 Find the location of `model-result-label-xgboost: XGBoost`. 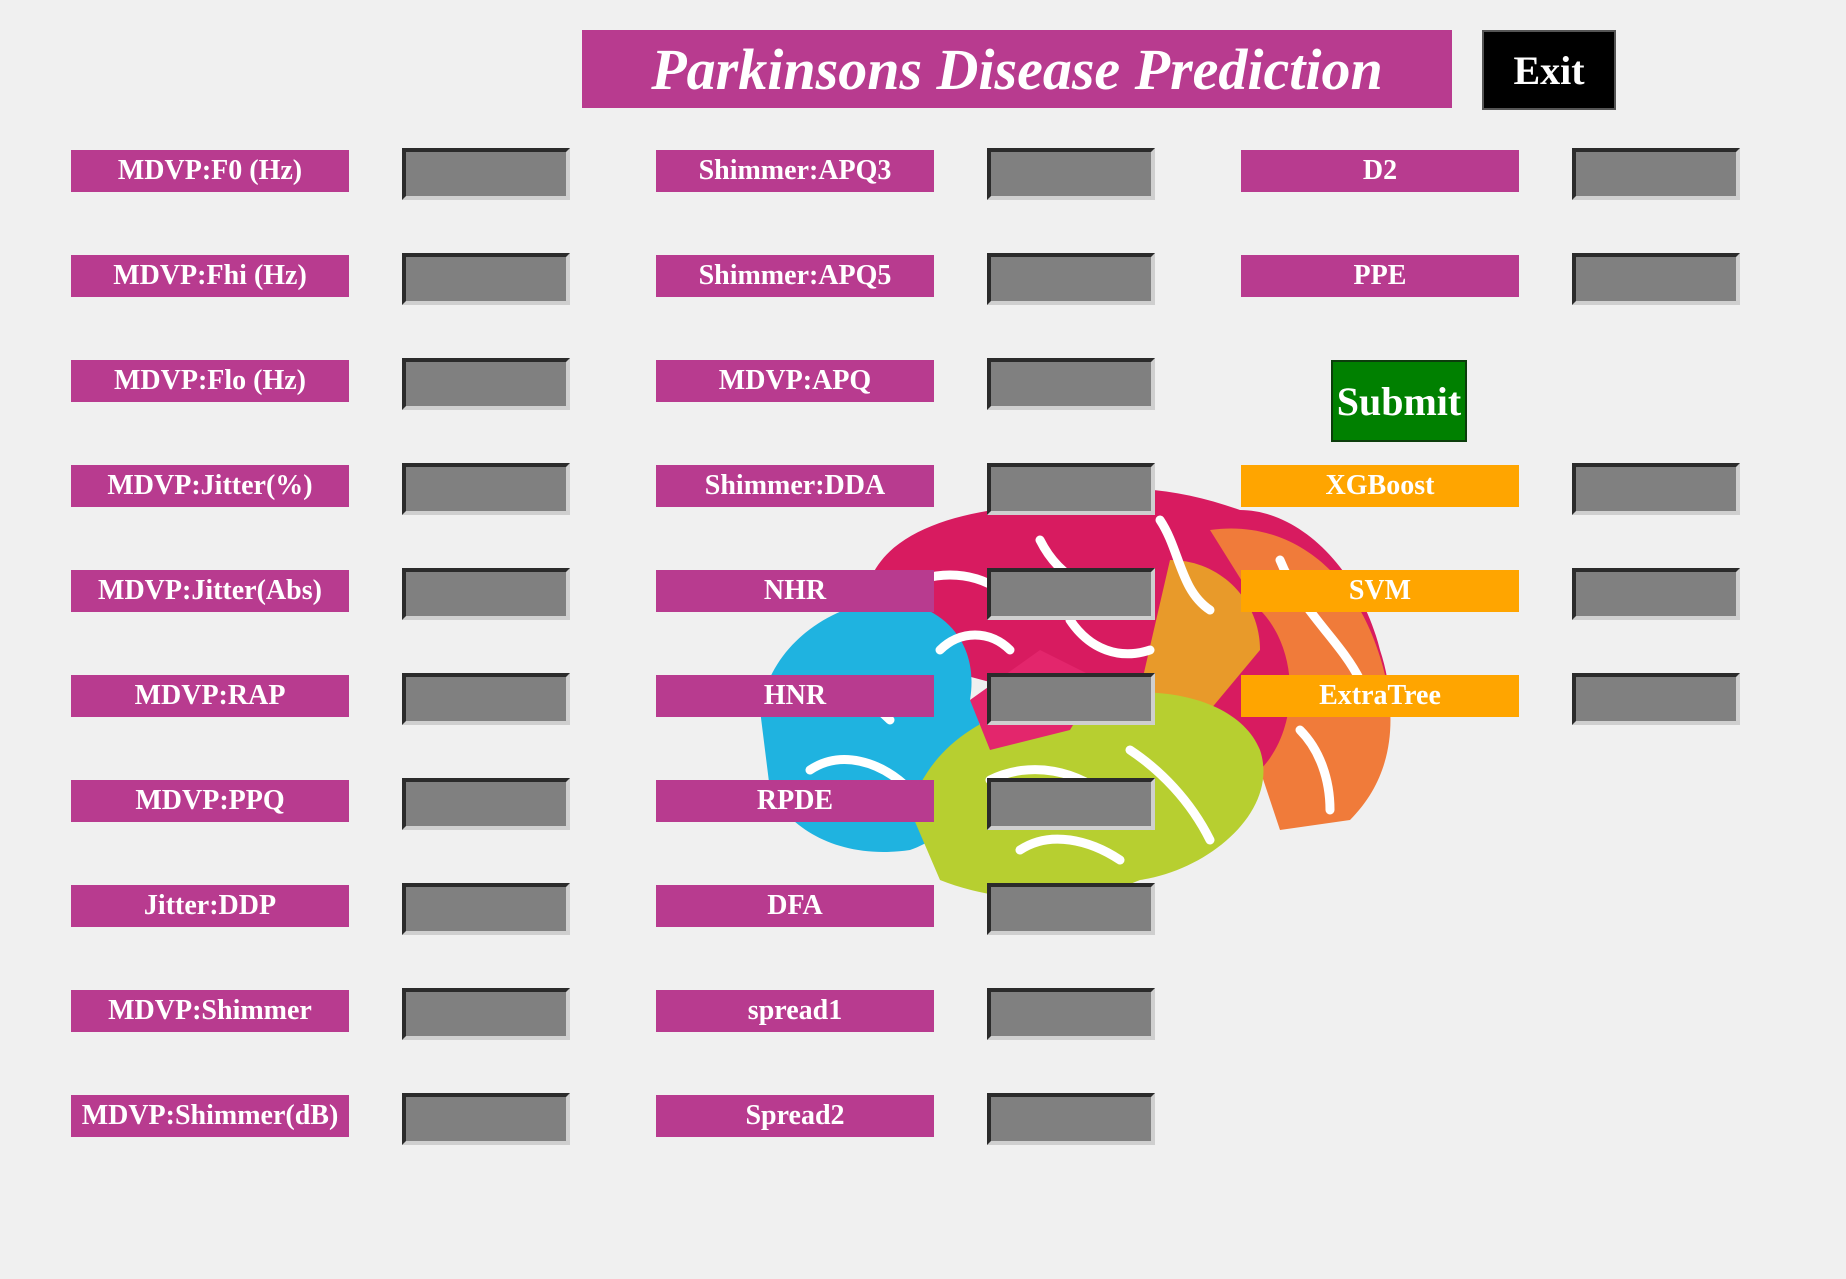

model-result-label-xgboost: XGBoost is located at coordinates (1380, 486).